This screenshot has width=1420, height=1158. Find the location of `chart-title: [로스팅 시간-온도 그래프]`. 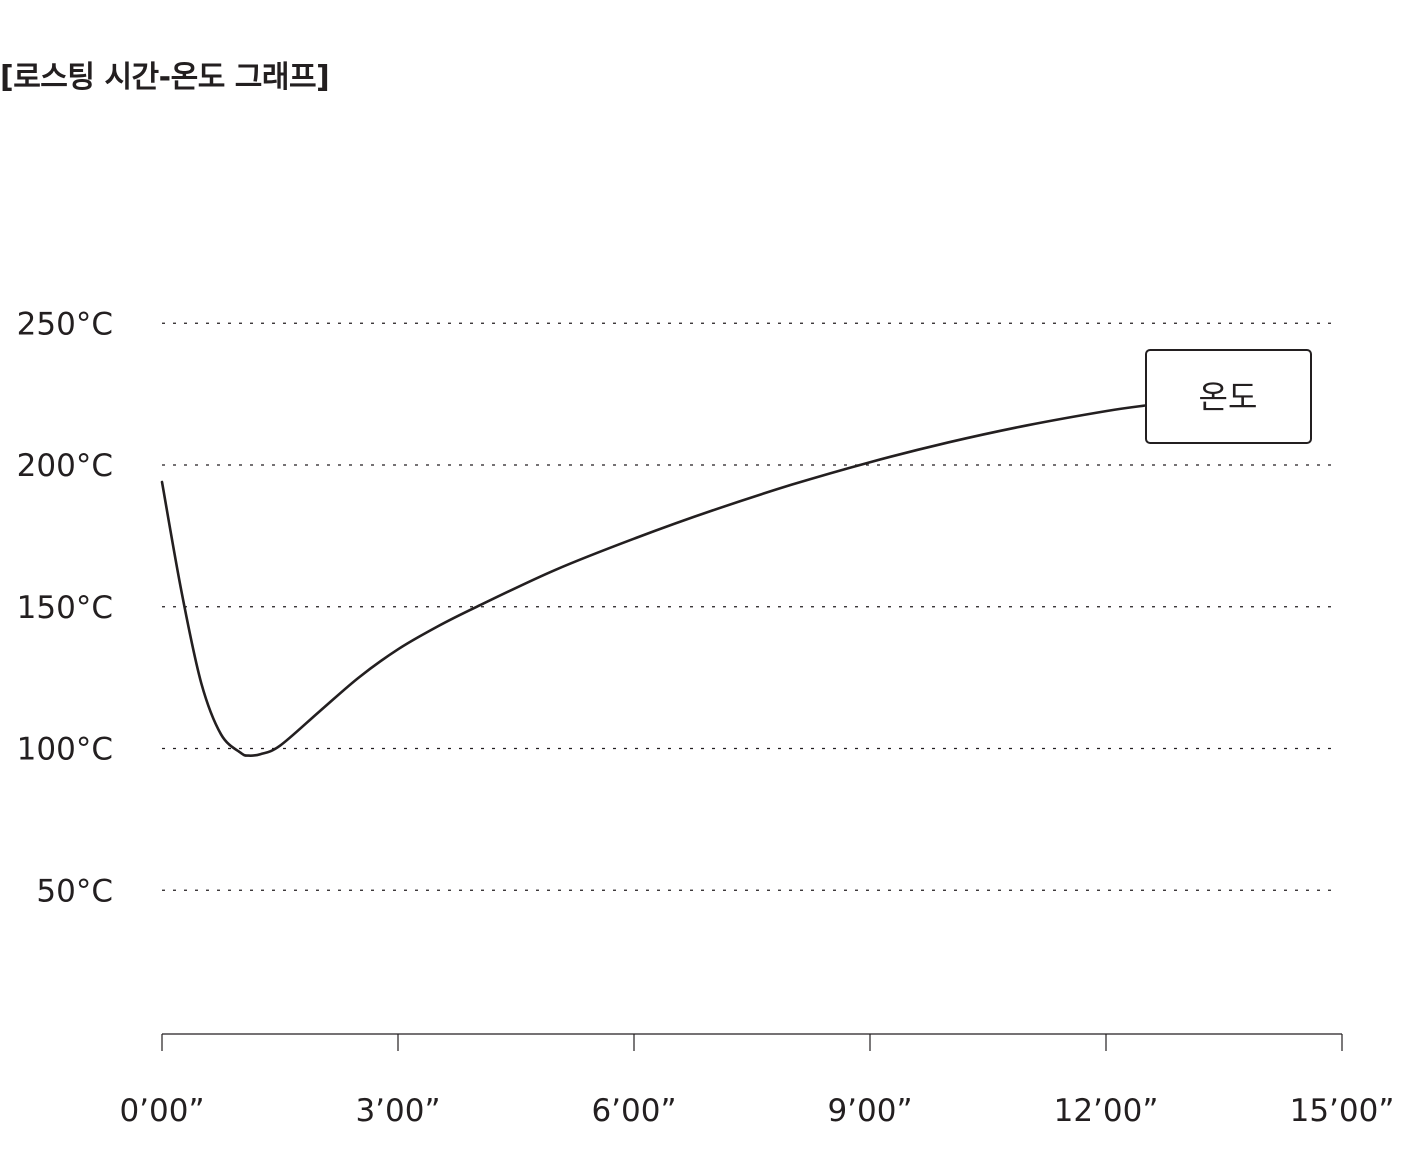

chart-title: [로스팅 시간-온도 그래프] is located at coordinates (165, 77).